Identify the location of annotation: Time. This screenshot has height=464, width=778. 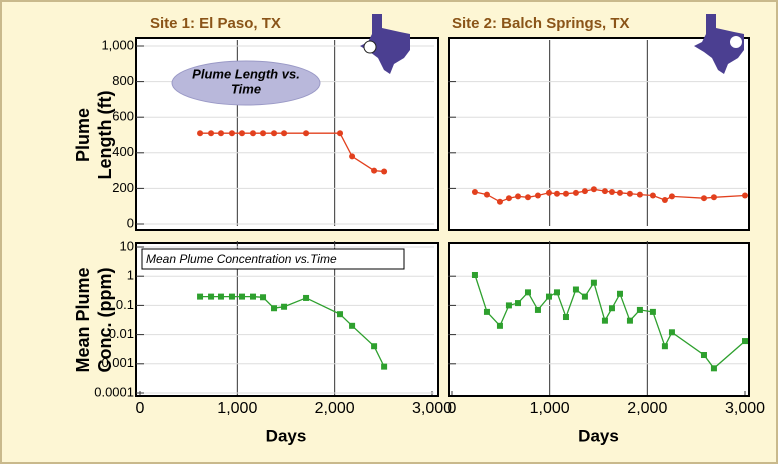
(246, 88).